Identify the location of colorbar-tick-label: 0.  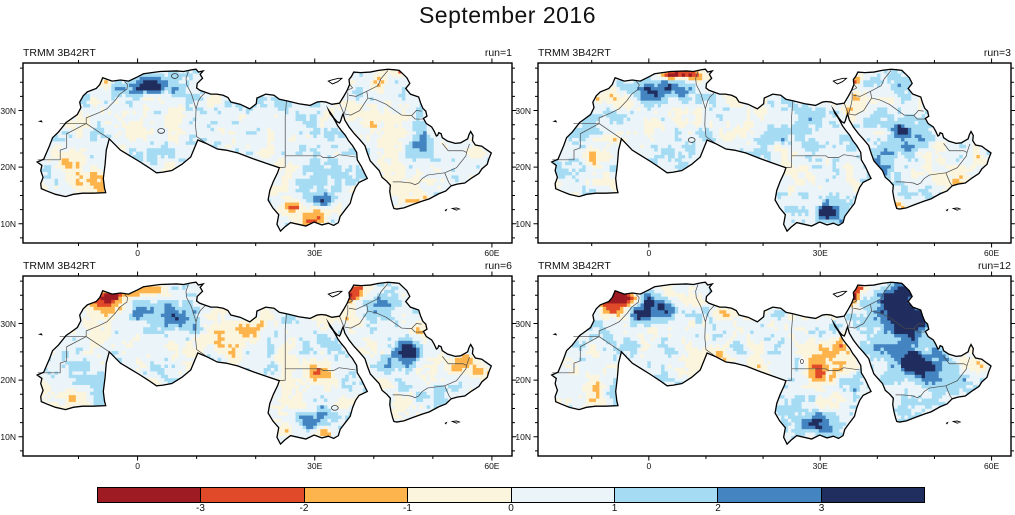
(511, 508).